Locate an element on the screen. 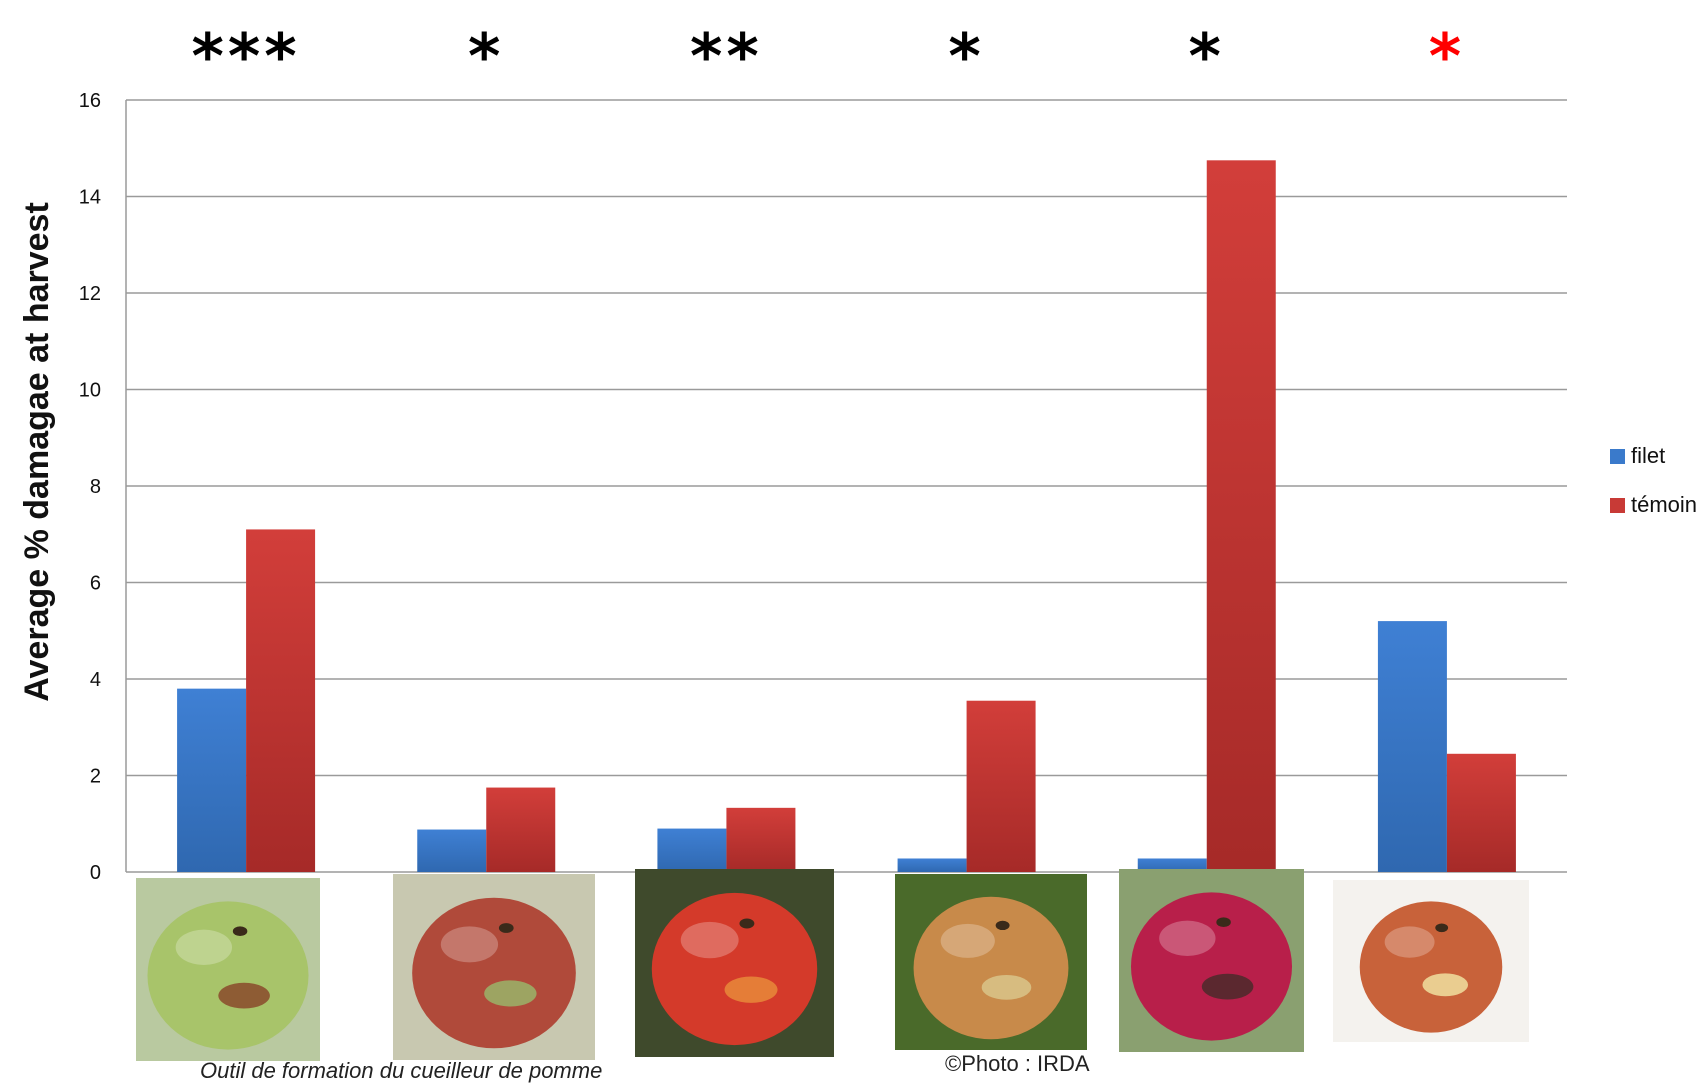 The image size is (1706, 1085). apple-photos is located at coordinates (832, 965).